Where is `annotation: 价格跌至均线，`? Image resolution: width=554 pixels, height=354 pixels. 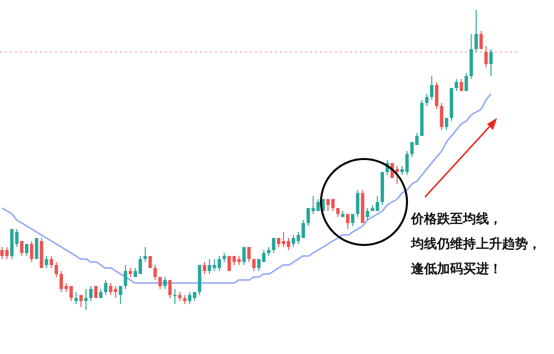 annotation: 价格跌至均线， is located at coordinates (456, 219).